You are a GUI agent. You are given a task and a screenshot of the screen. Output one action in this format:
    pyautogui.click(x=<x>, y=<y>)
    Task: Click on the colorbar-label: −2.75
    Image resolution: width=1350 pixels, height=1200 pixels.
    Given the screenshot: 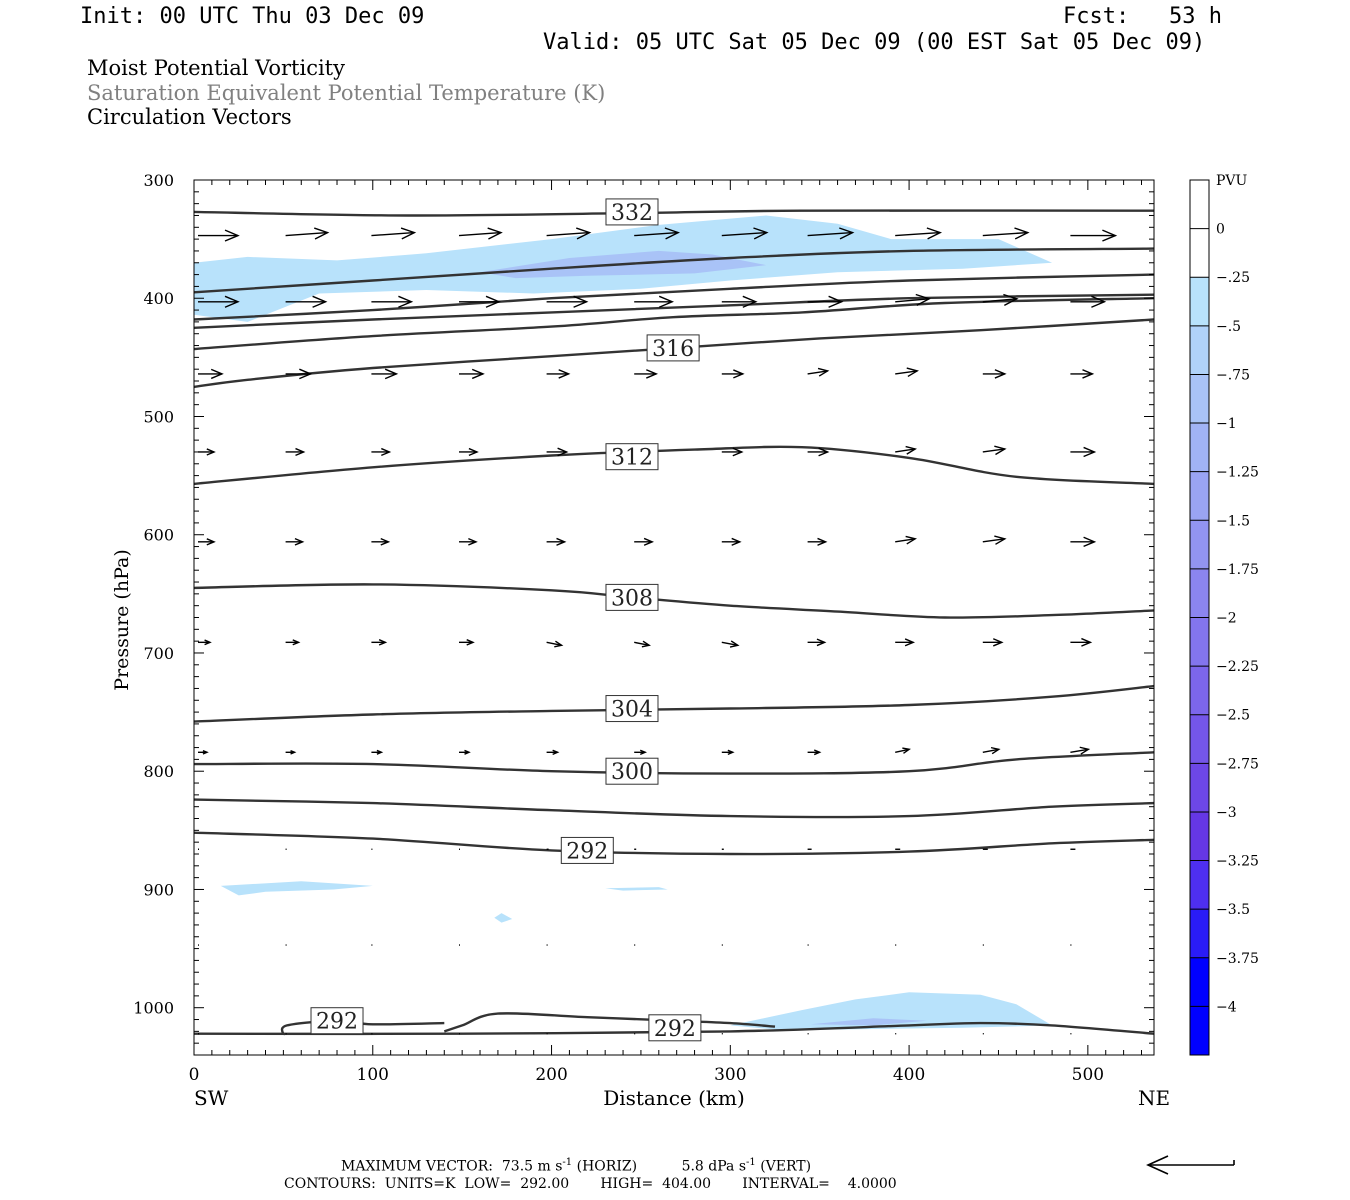 What is the action you would take?
    pyautogui.click(x=1237, y=764)
    